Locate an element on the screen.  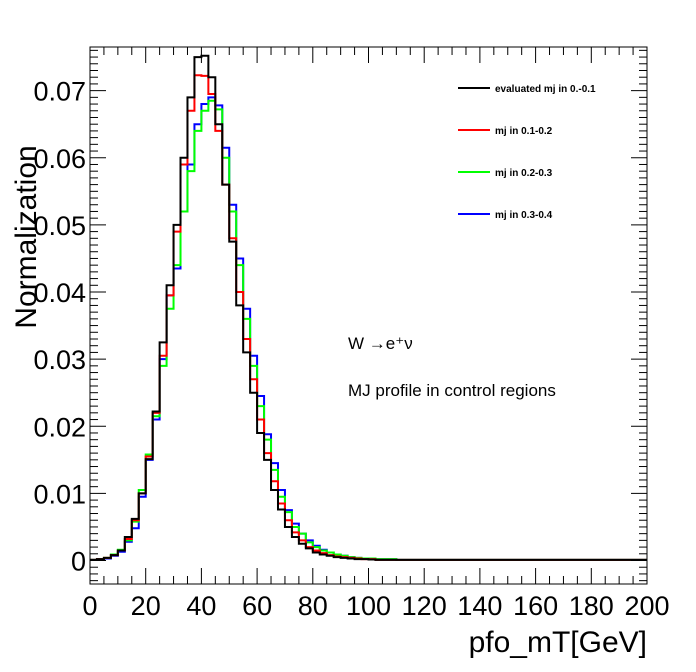
y-tick-label: 0.07 is located at coordinates (59, 92).